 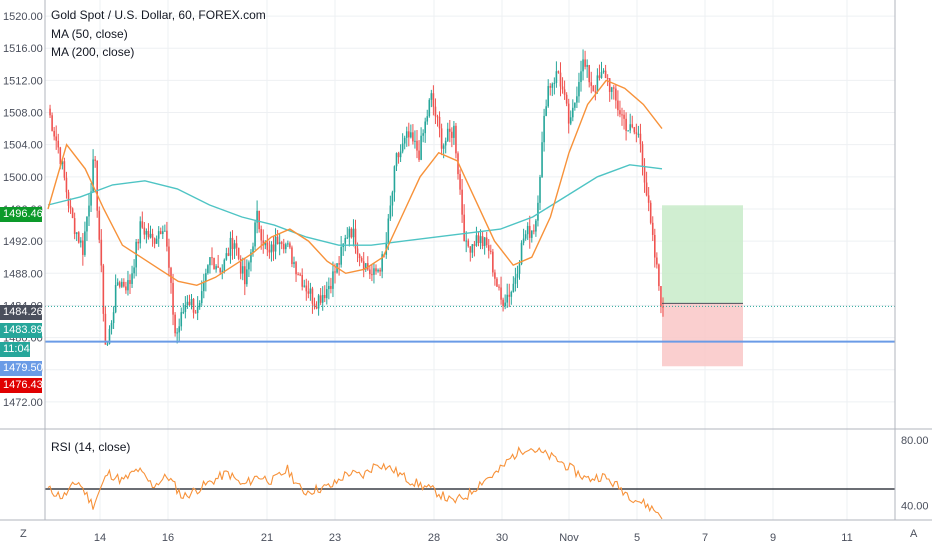 What do you see at coordinates (915, 473) in the screenshot?
I see `rsi-axis: 40.00 80.00` at bounding box center [915, 473].